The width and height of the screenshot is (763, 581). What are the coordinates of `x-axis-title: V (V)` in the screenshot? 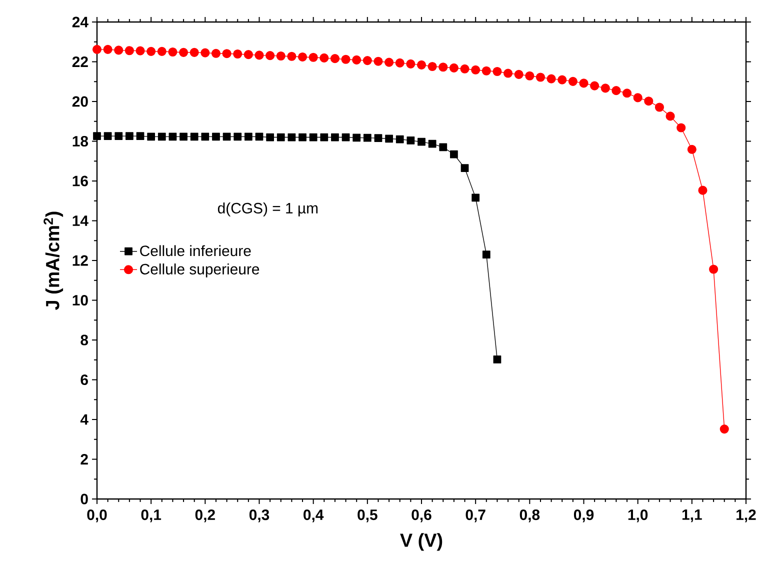 It's located at (421, 542).